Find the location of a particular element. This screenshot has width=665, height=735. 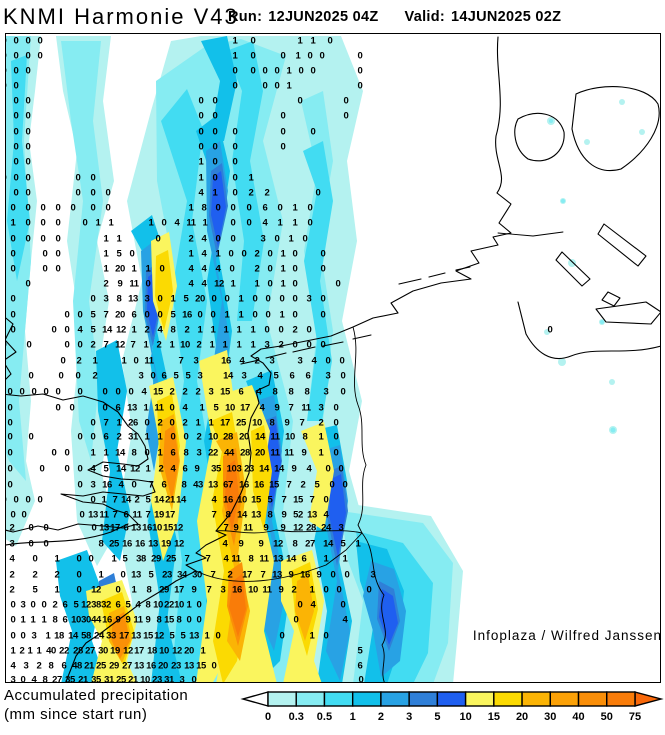

grid-value: 24 is located at coordinates (326, 528).